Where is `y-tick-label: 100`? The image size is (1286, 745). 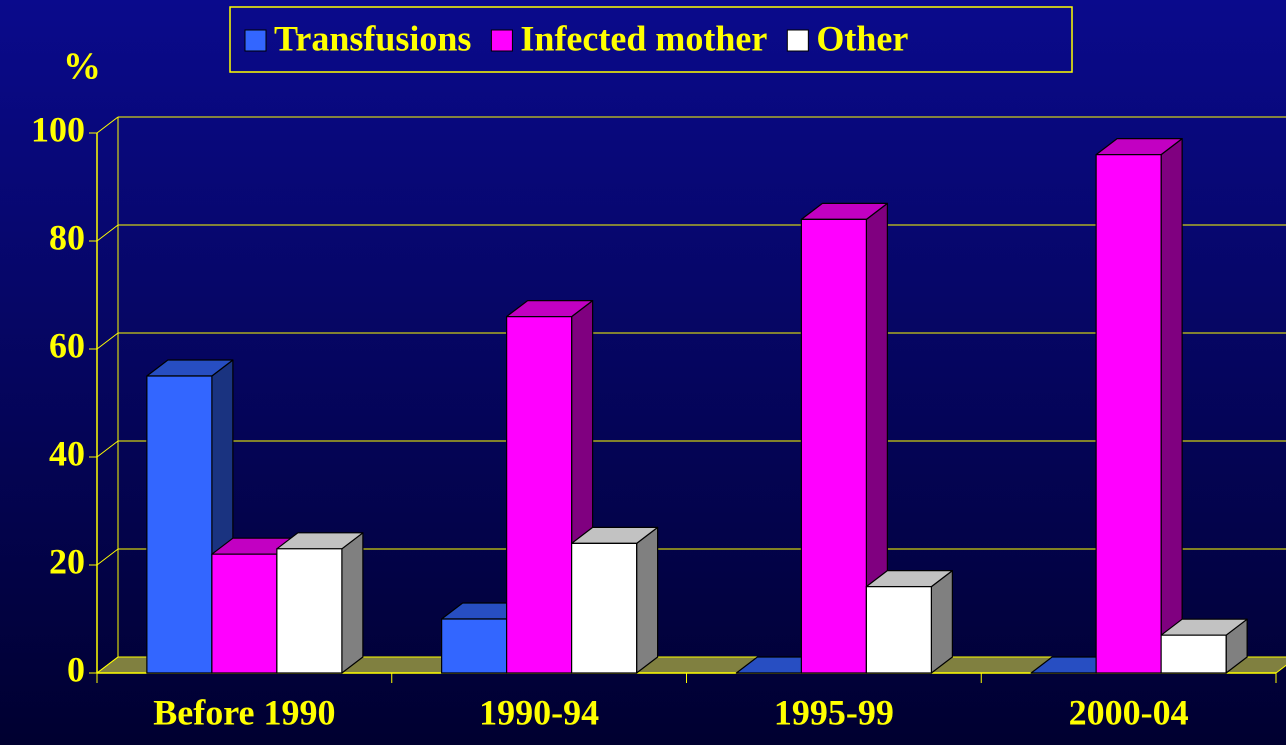 y-tick-label: 100 is located at coordinates (58, 129).